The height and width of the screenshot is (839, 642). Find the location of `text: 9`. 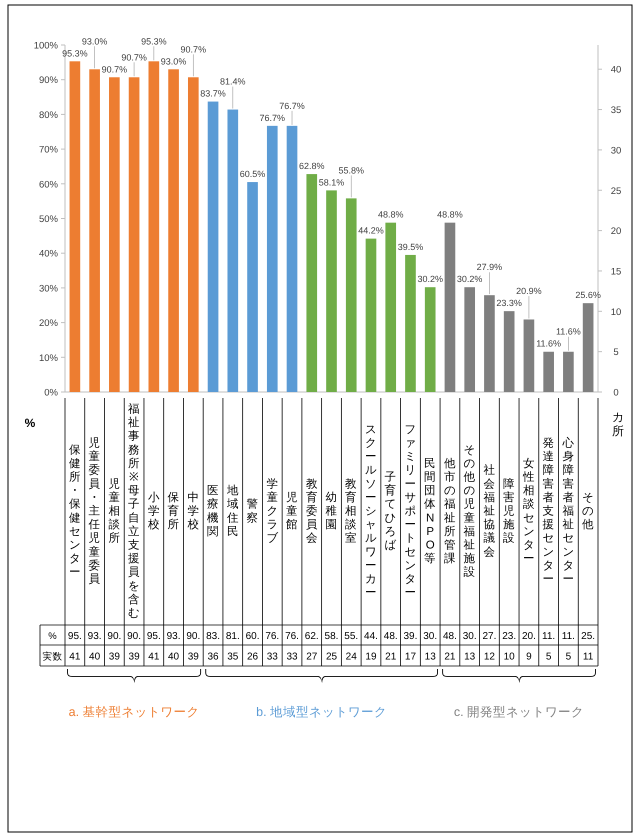

text: 9 is located at coordinates (529, 657).